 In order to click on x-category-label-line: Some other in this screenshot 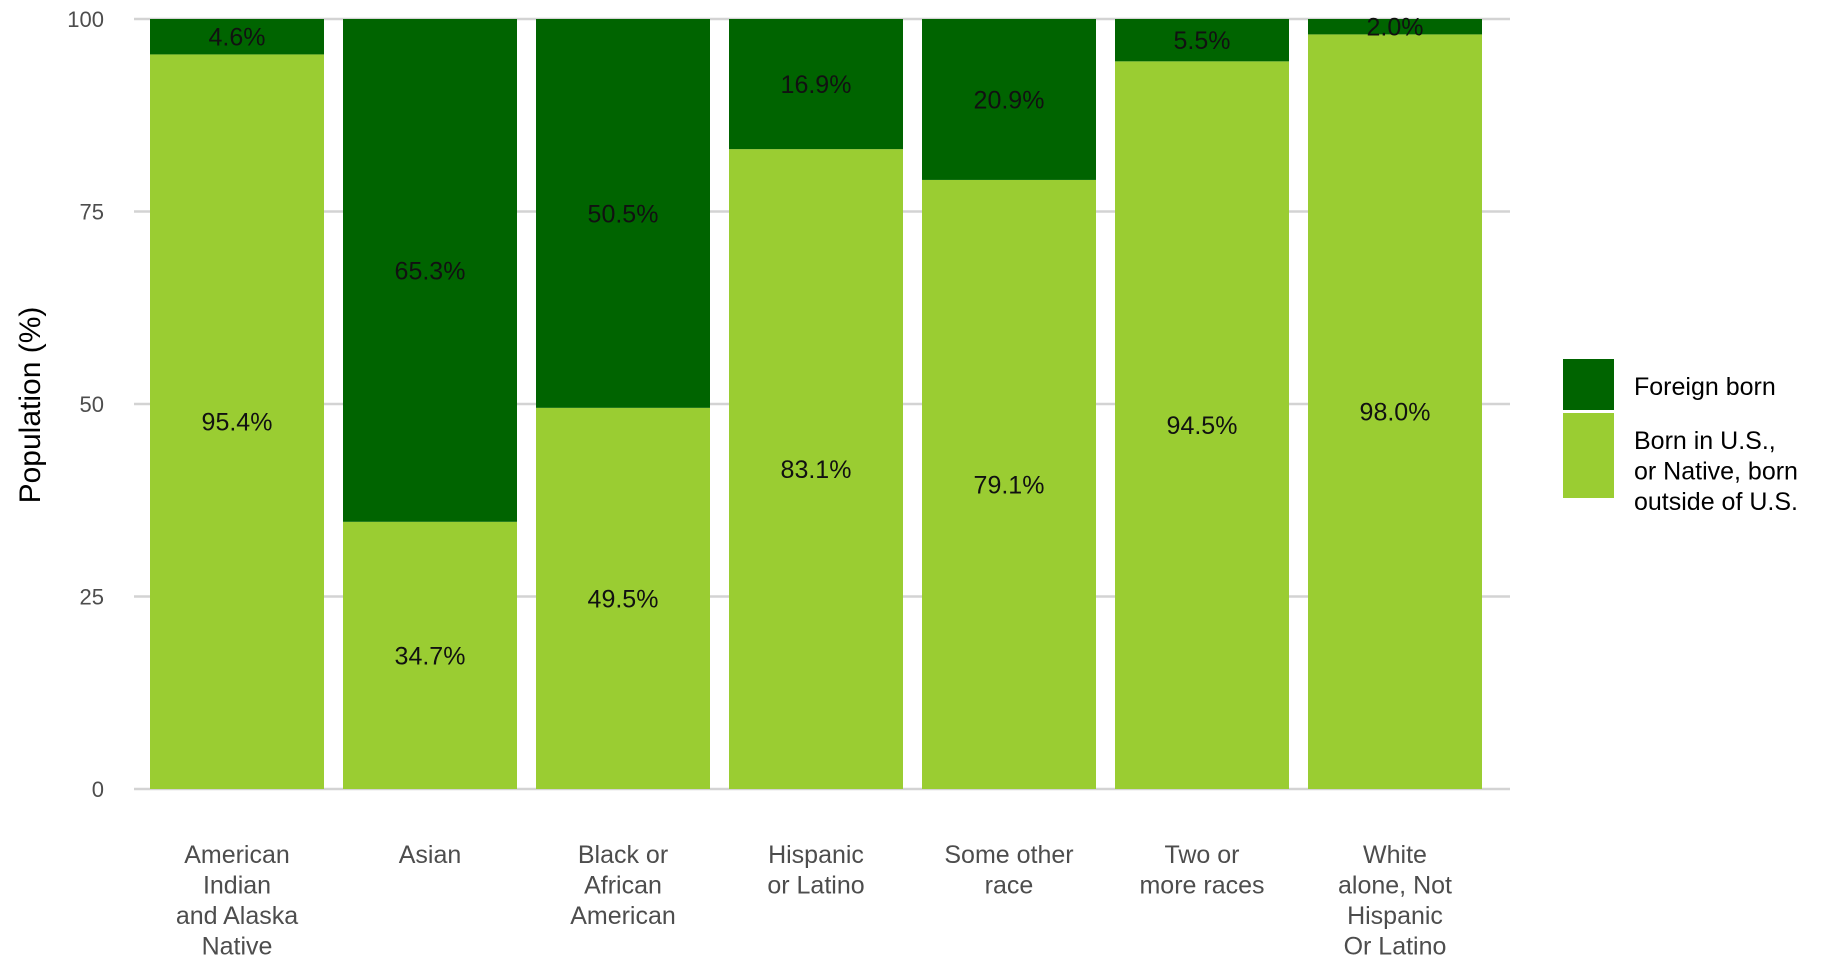, I will do `click(1008, 855)`.